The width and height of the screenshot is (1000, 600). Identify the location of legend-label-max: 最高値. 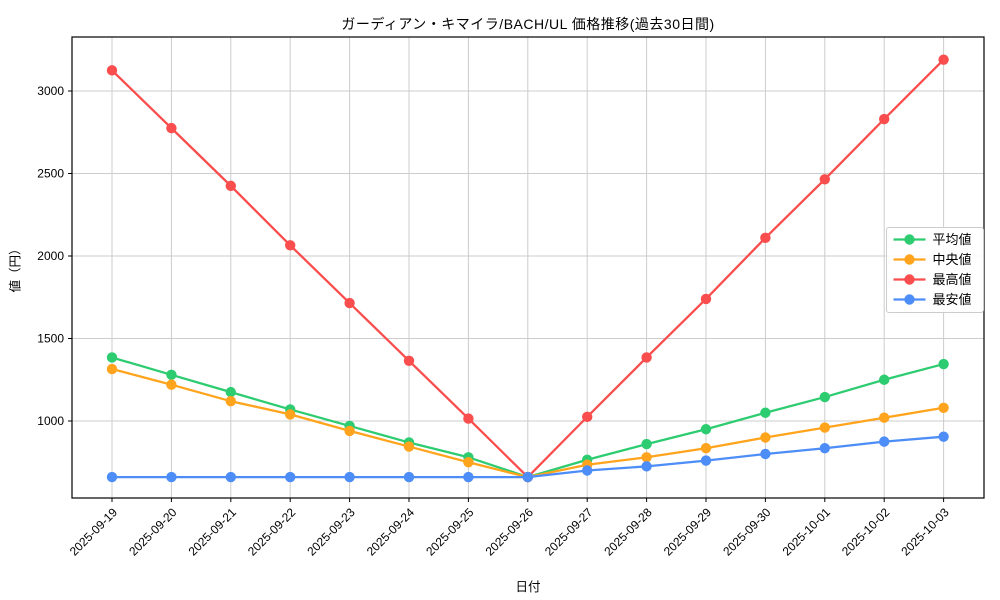
(952, 279).